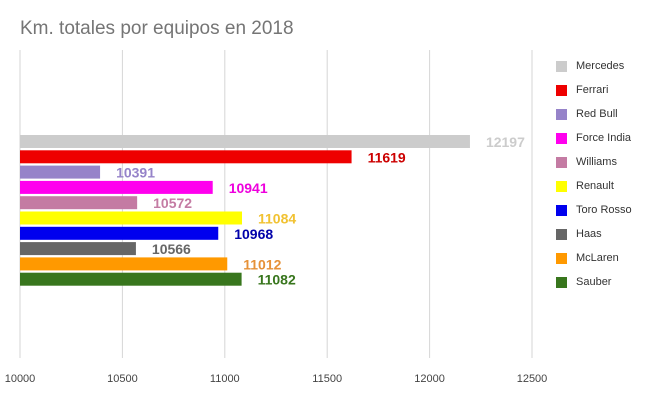 Image resolution: width=652 pixels, height=403 pixels. What do you see at coordinates (123, 263) in the screenshot?
I see `bar-mclaren` at bounding box center [123, 263].